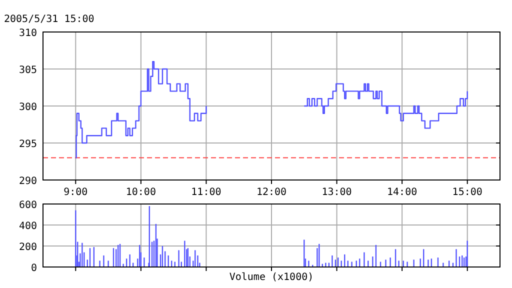  Describe the element at coordinates (27, 247) in the screenshot. I see `y-tick-label: 200` at that location.